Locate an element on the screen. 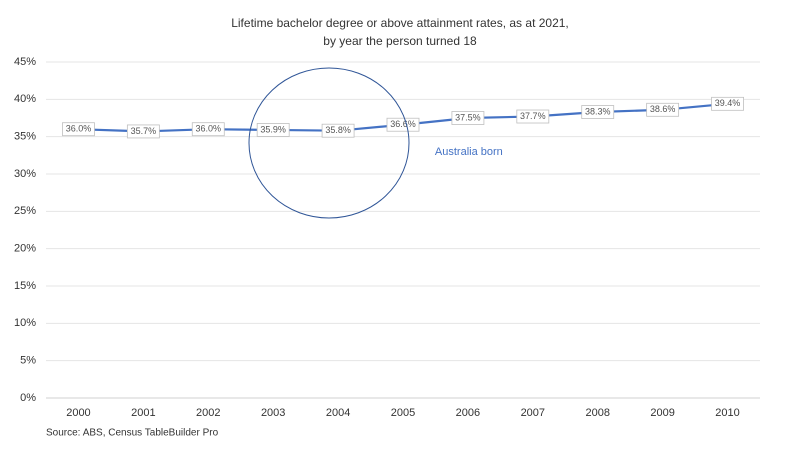 This screenshot has width=800, height=450. data-label: 36.6% is located at coordinates (403, 124).